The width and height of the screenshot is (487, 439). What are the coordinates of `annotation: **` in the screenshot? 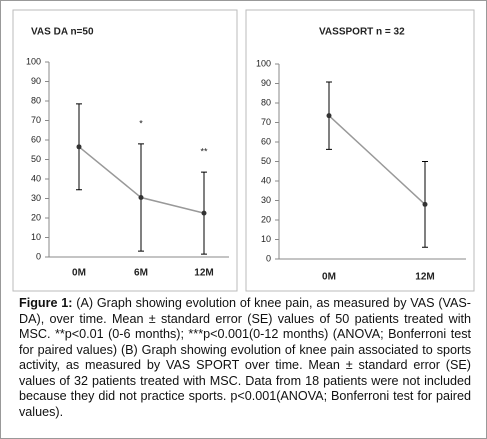 It's located at (204, 152).